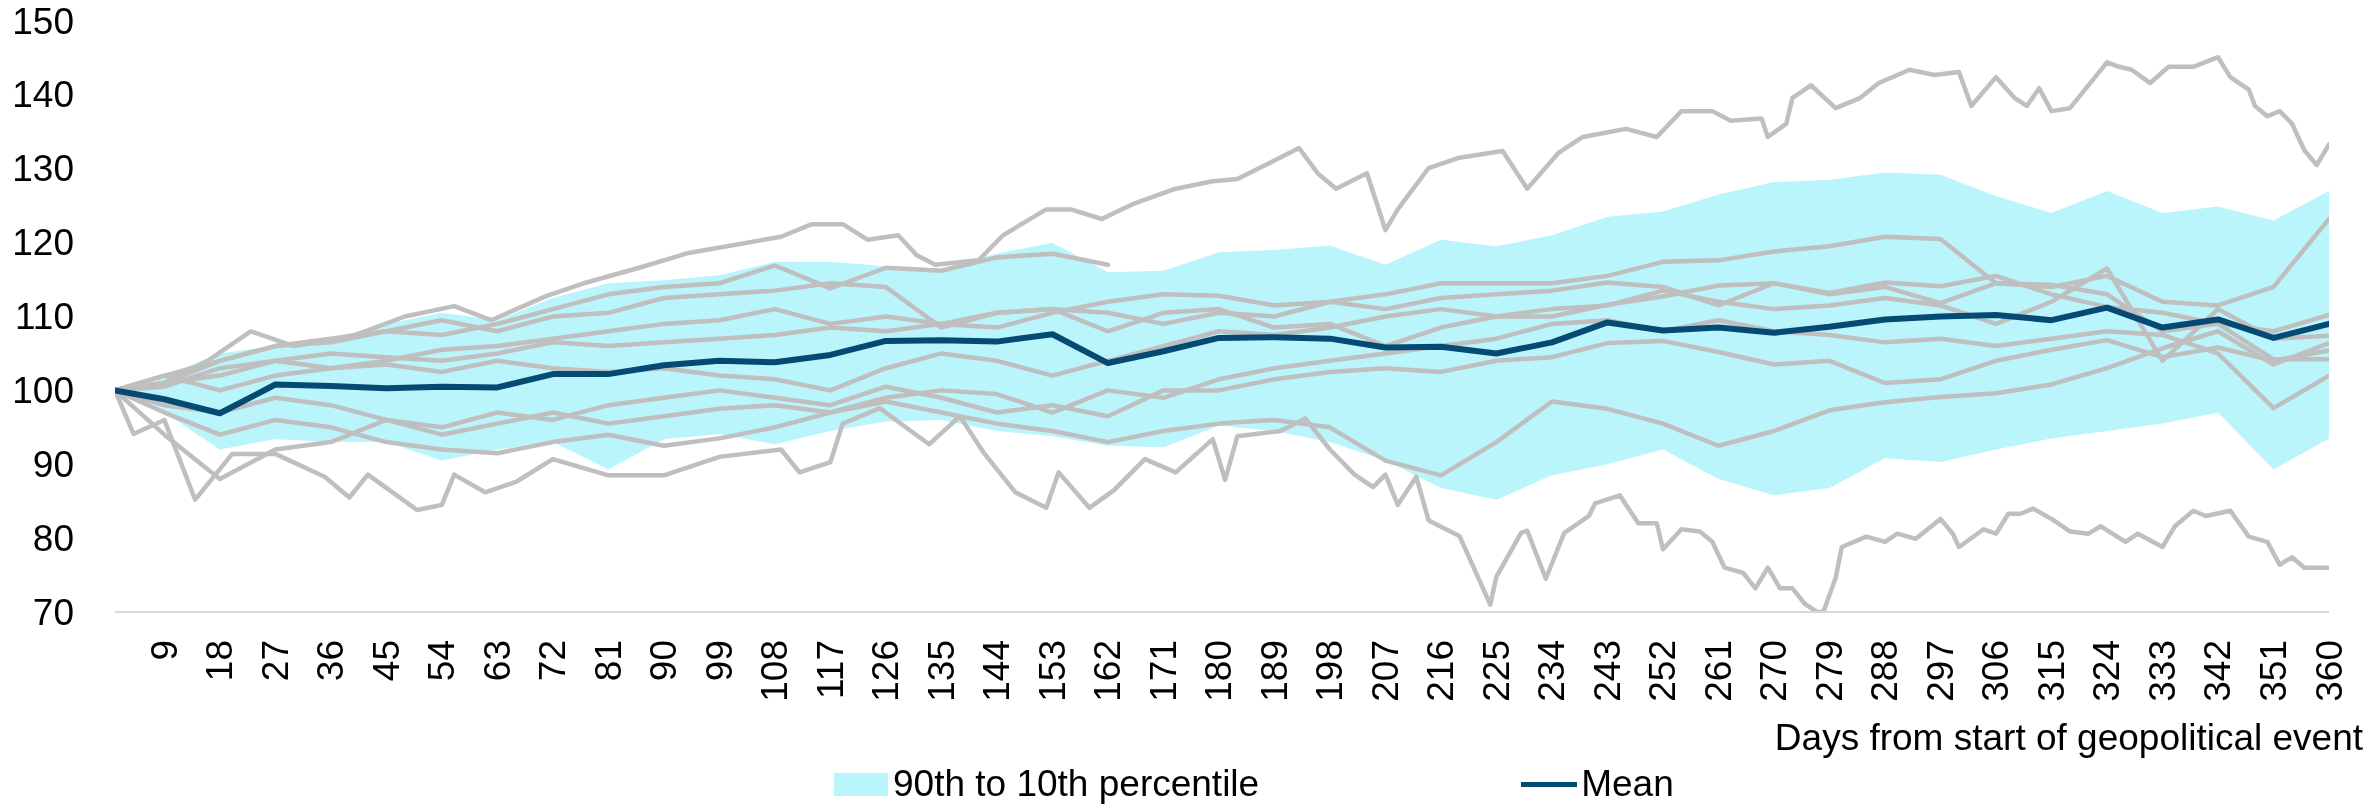 This screenshot has height=805, width=2369. I want to click on x-tick-label: 351, so click(2273, 671).